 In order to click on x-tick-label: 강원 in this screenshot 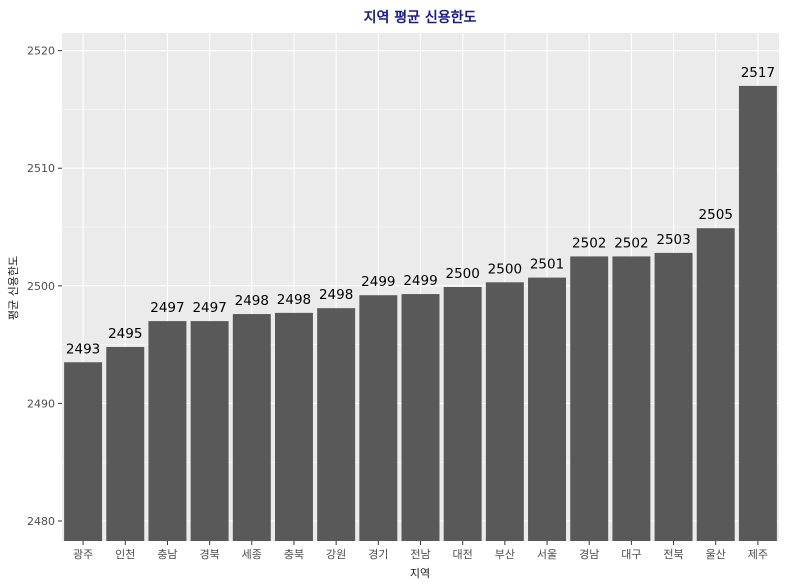, I will do `click(336, 554)`.